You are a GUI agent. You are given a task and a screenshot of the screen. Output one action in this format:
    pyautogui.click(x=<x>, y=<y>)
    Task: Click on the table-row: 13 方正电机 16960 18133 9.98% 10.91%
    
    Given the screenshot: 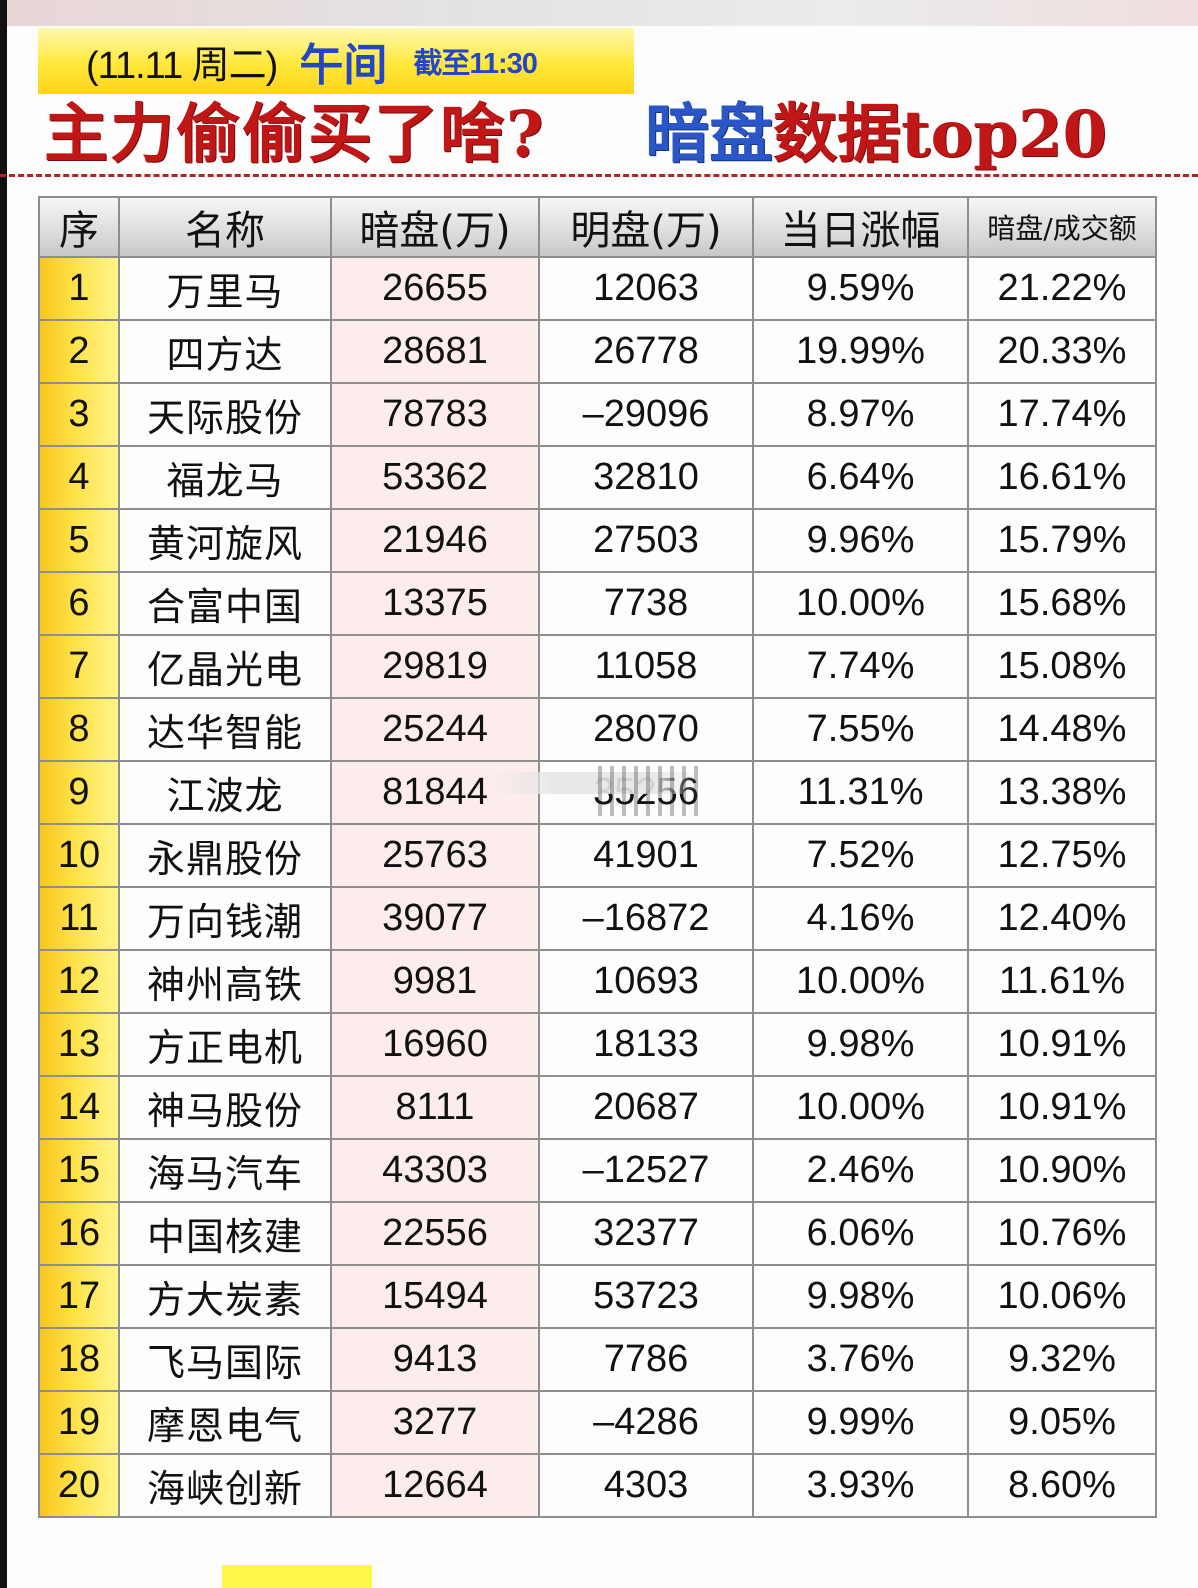 What is the action you would take?
    pyautogui.click(x=597, y=1044)
    